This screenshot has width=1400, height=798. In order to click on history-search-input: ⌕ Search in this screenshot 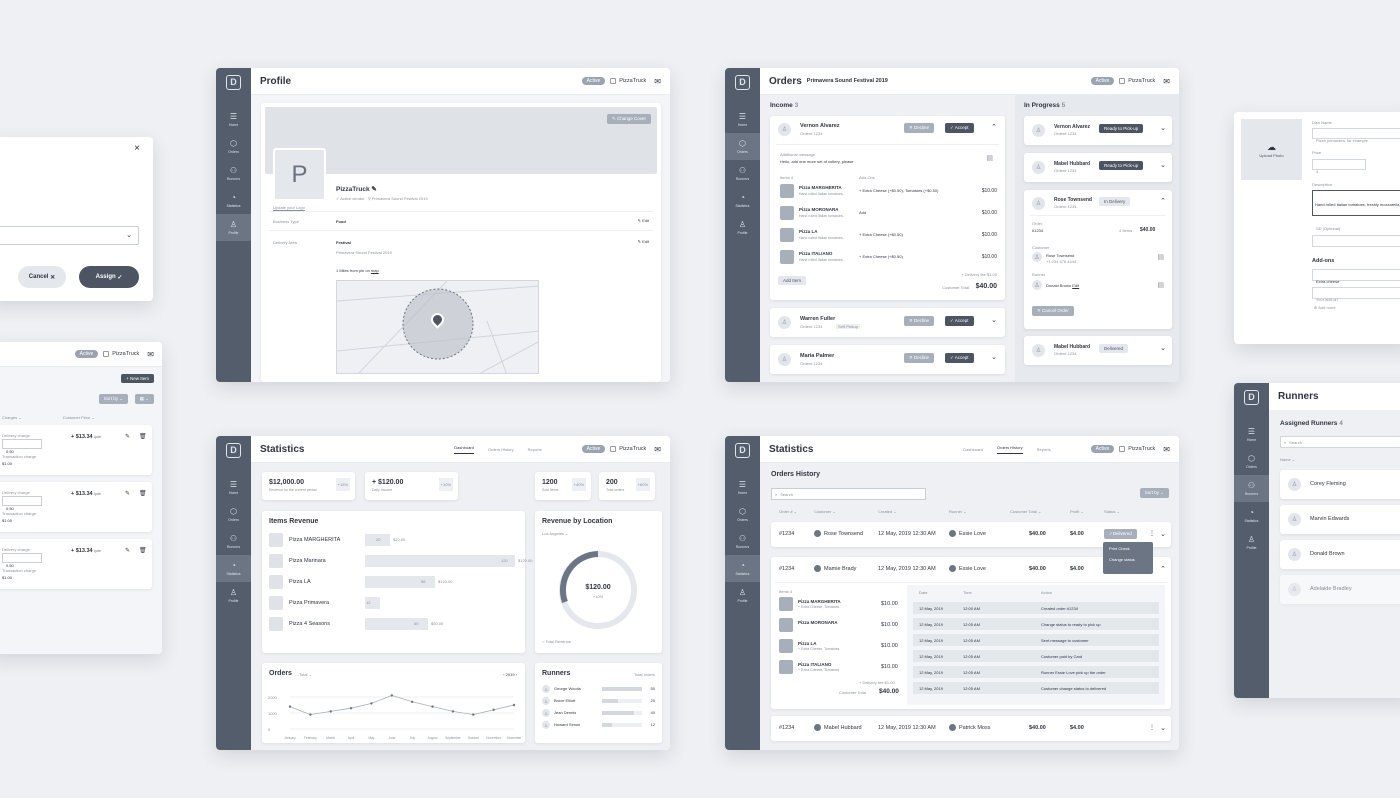, I will do `click(848, 494)`.